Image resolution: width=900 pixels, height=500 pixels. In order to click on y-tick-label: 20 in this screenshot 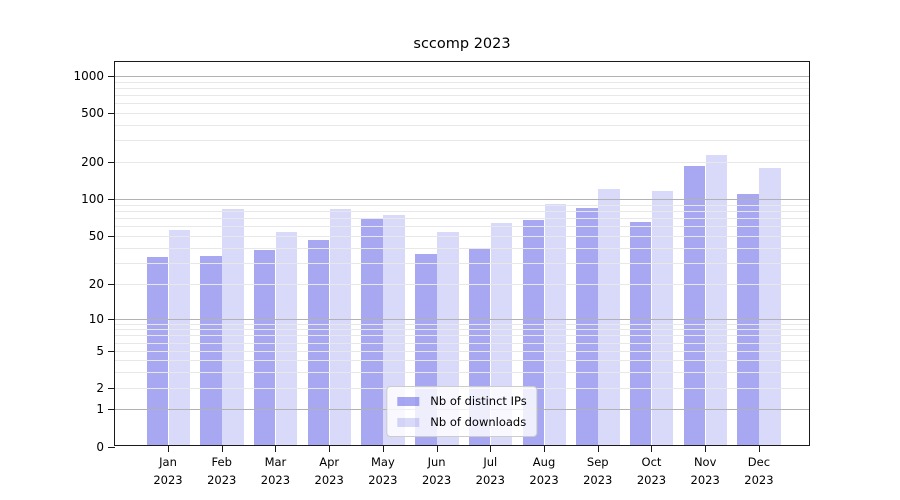, I will do `click(96, 284)`.